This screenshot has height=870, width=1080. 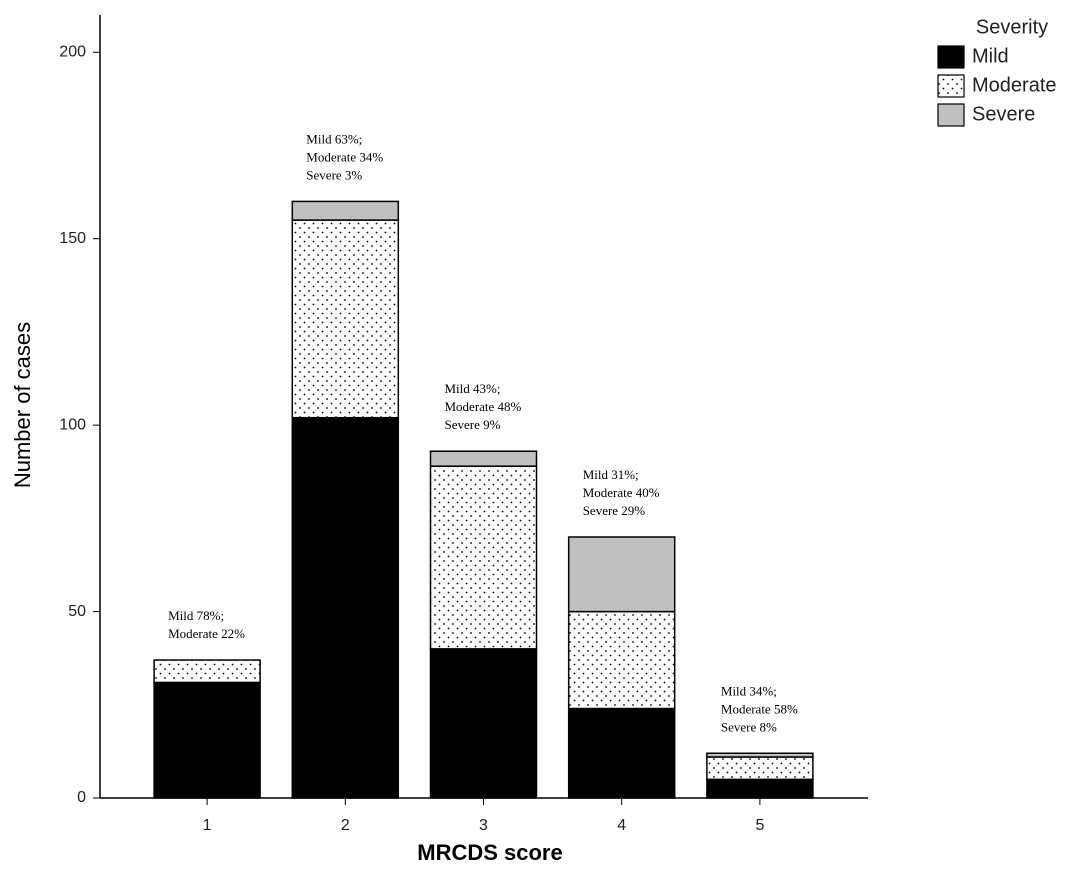 I want to click on annotation: Mild 34%;, so click(x=749, y=690).